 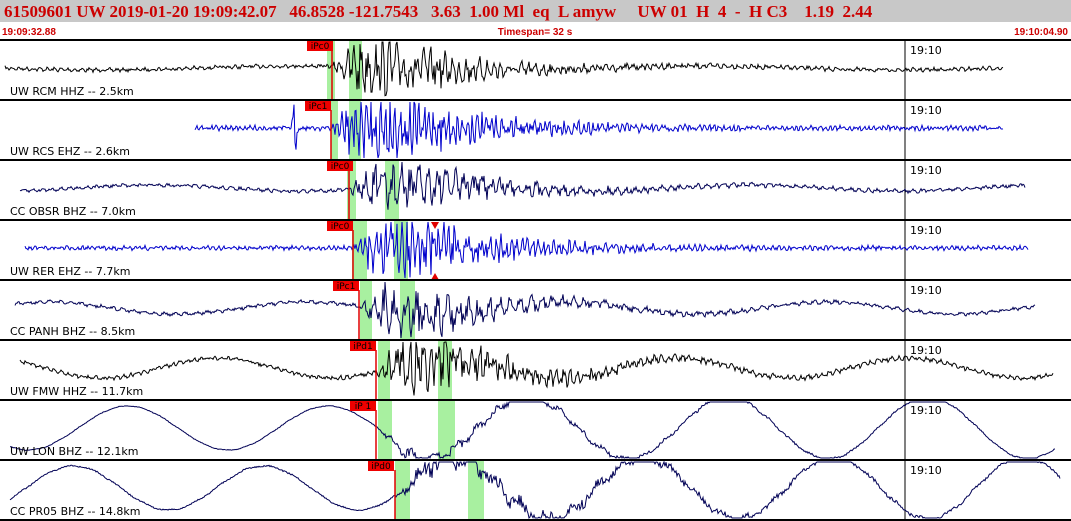 I want to click on trace-panel: 19:10 iPc1 UW RCS EHZ -- 2.6km, so click(x=535, y=129).